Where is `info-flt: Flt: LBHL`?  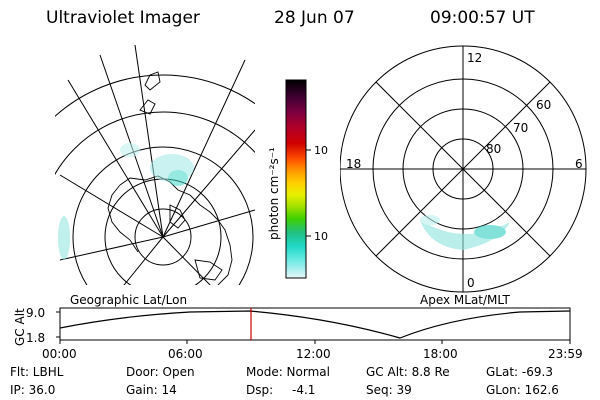
info-flt: Flt: LBHL is located at coordinates (37, 372).